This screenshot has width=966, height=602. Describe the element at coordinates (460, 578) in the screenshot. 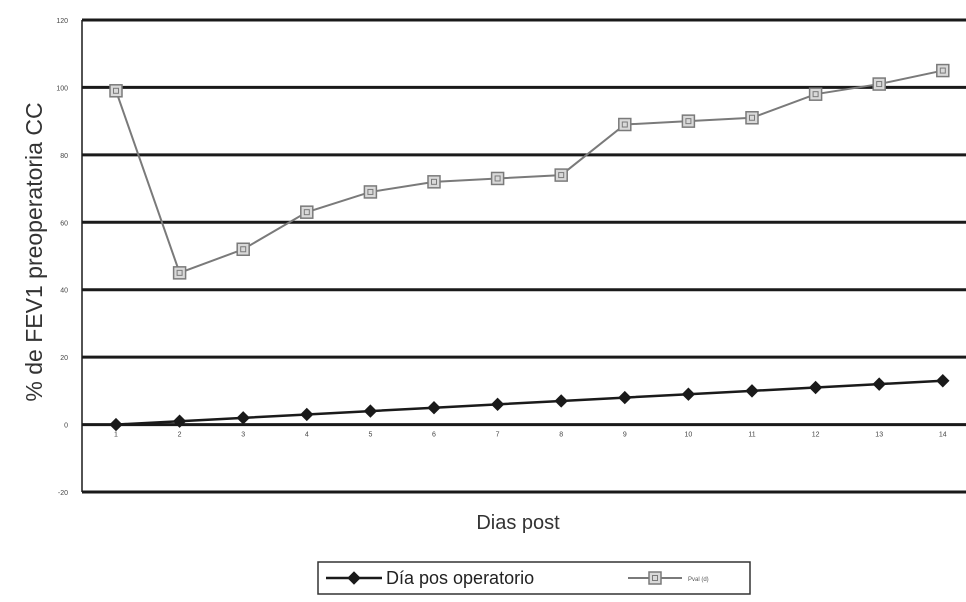

I see `legend-label: Día pos operatorio` at that location.